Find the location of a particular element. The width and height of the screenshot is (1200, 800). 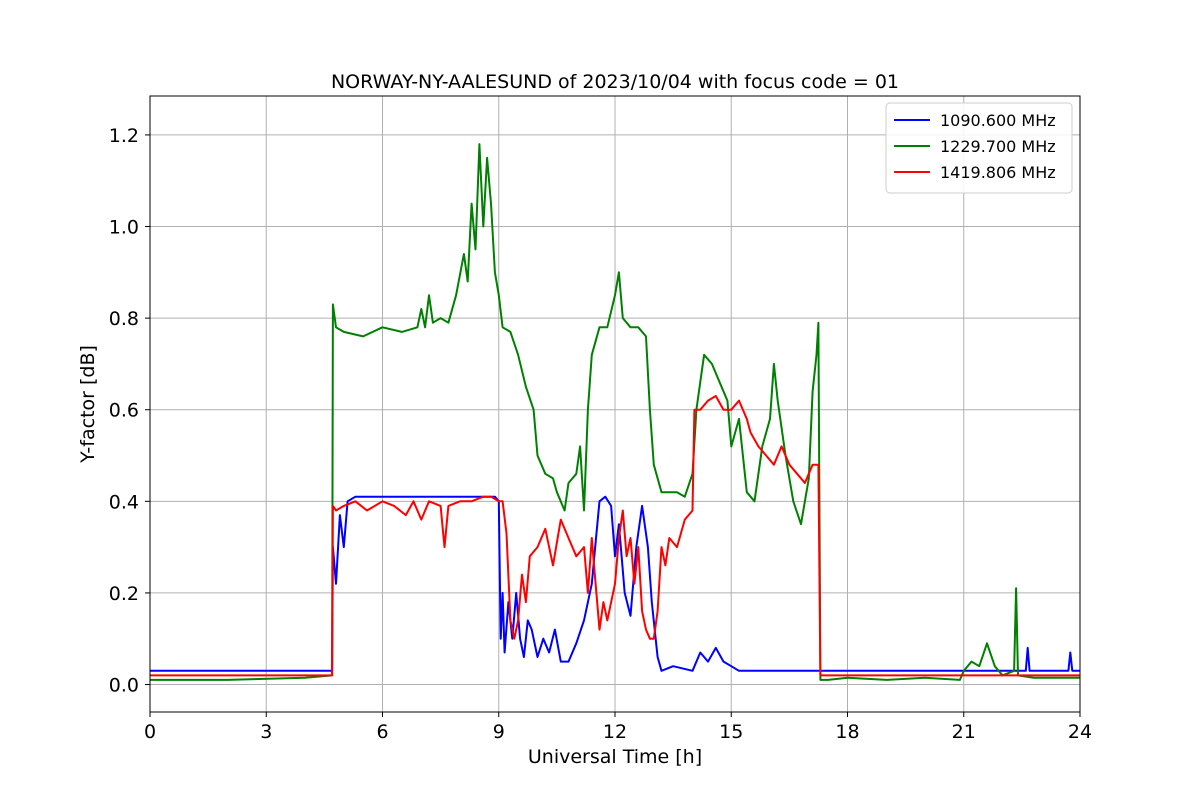

y-tick-label: 0.0 is located at coordinates (124, 686).